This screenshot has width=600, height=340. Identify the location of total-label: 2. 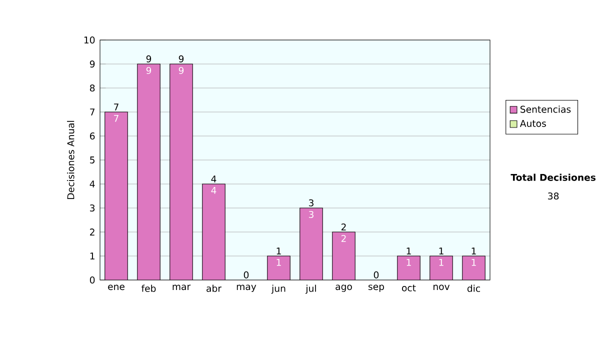
(343, 226).